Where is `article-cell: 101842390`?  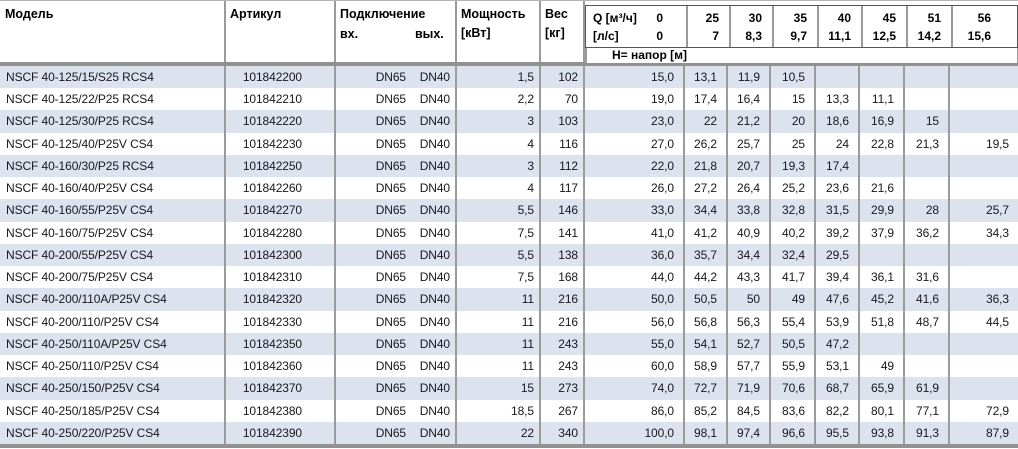
article-cell: 101842390 is located at coordinates (281, 432).